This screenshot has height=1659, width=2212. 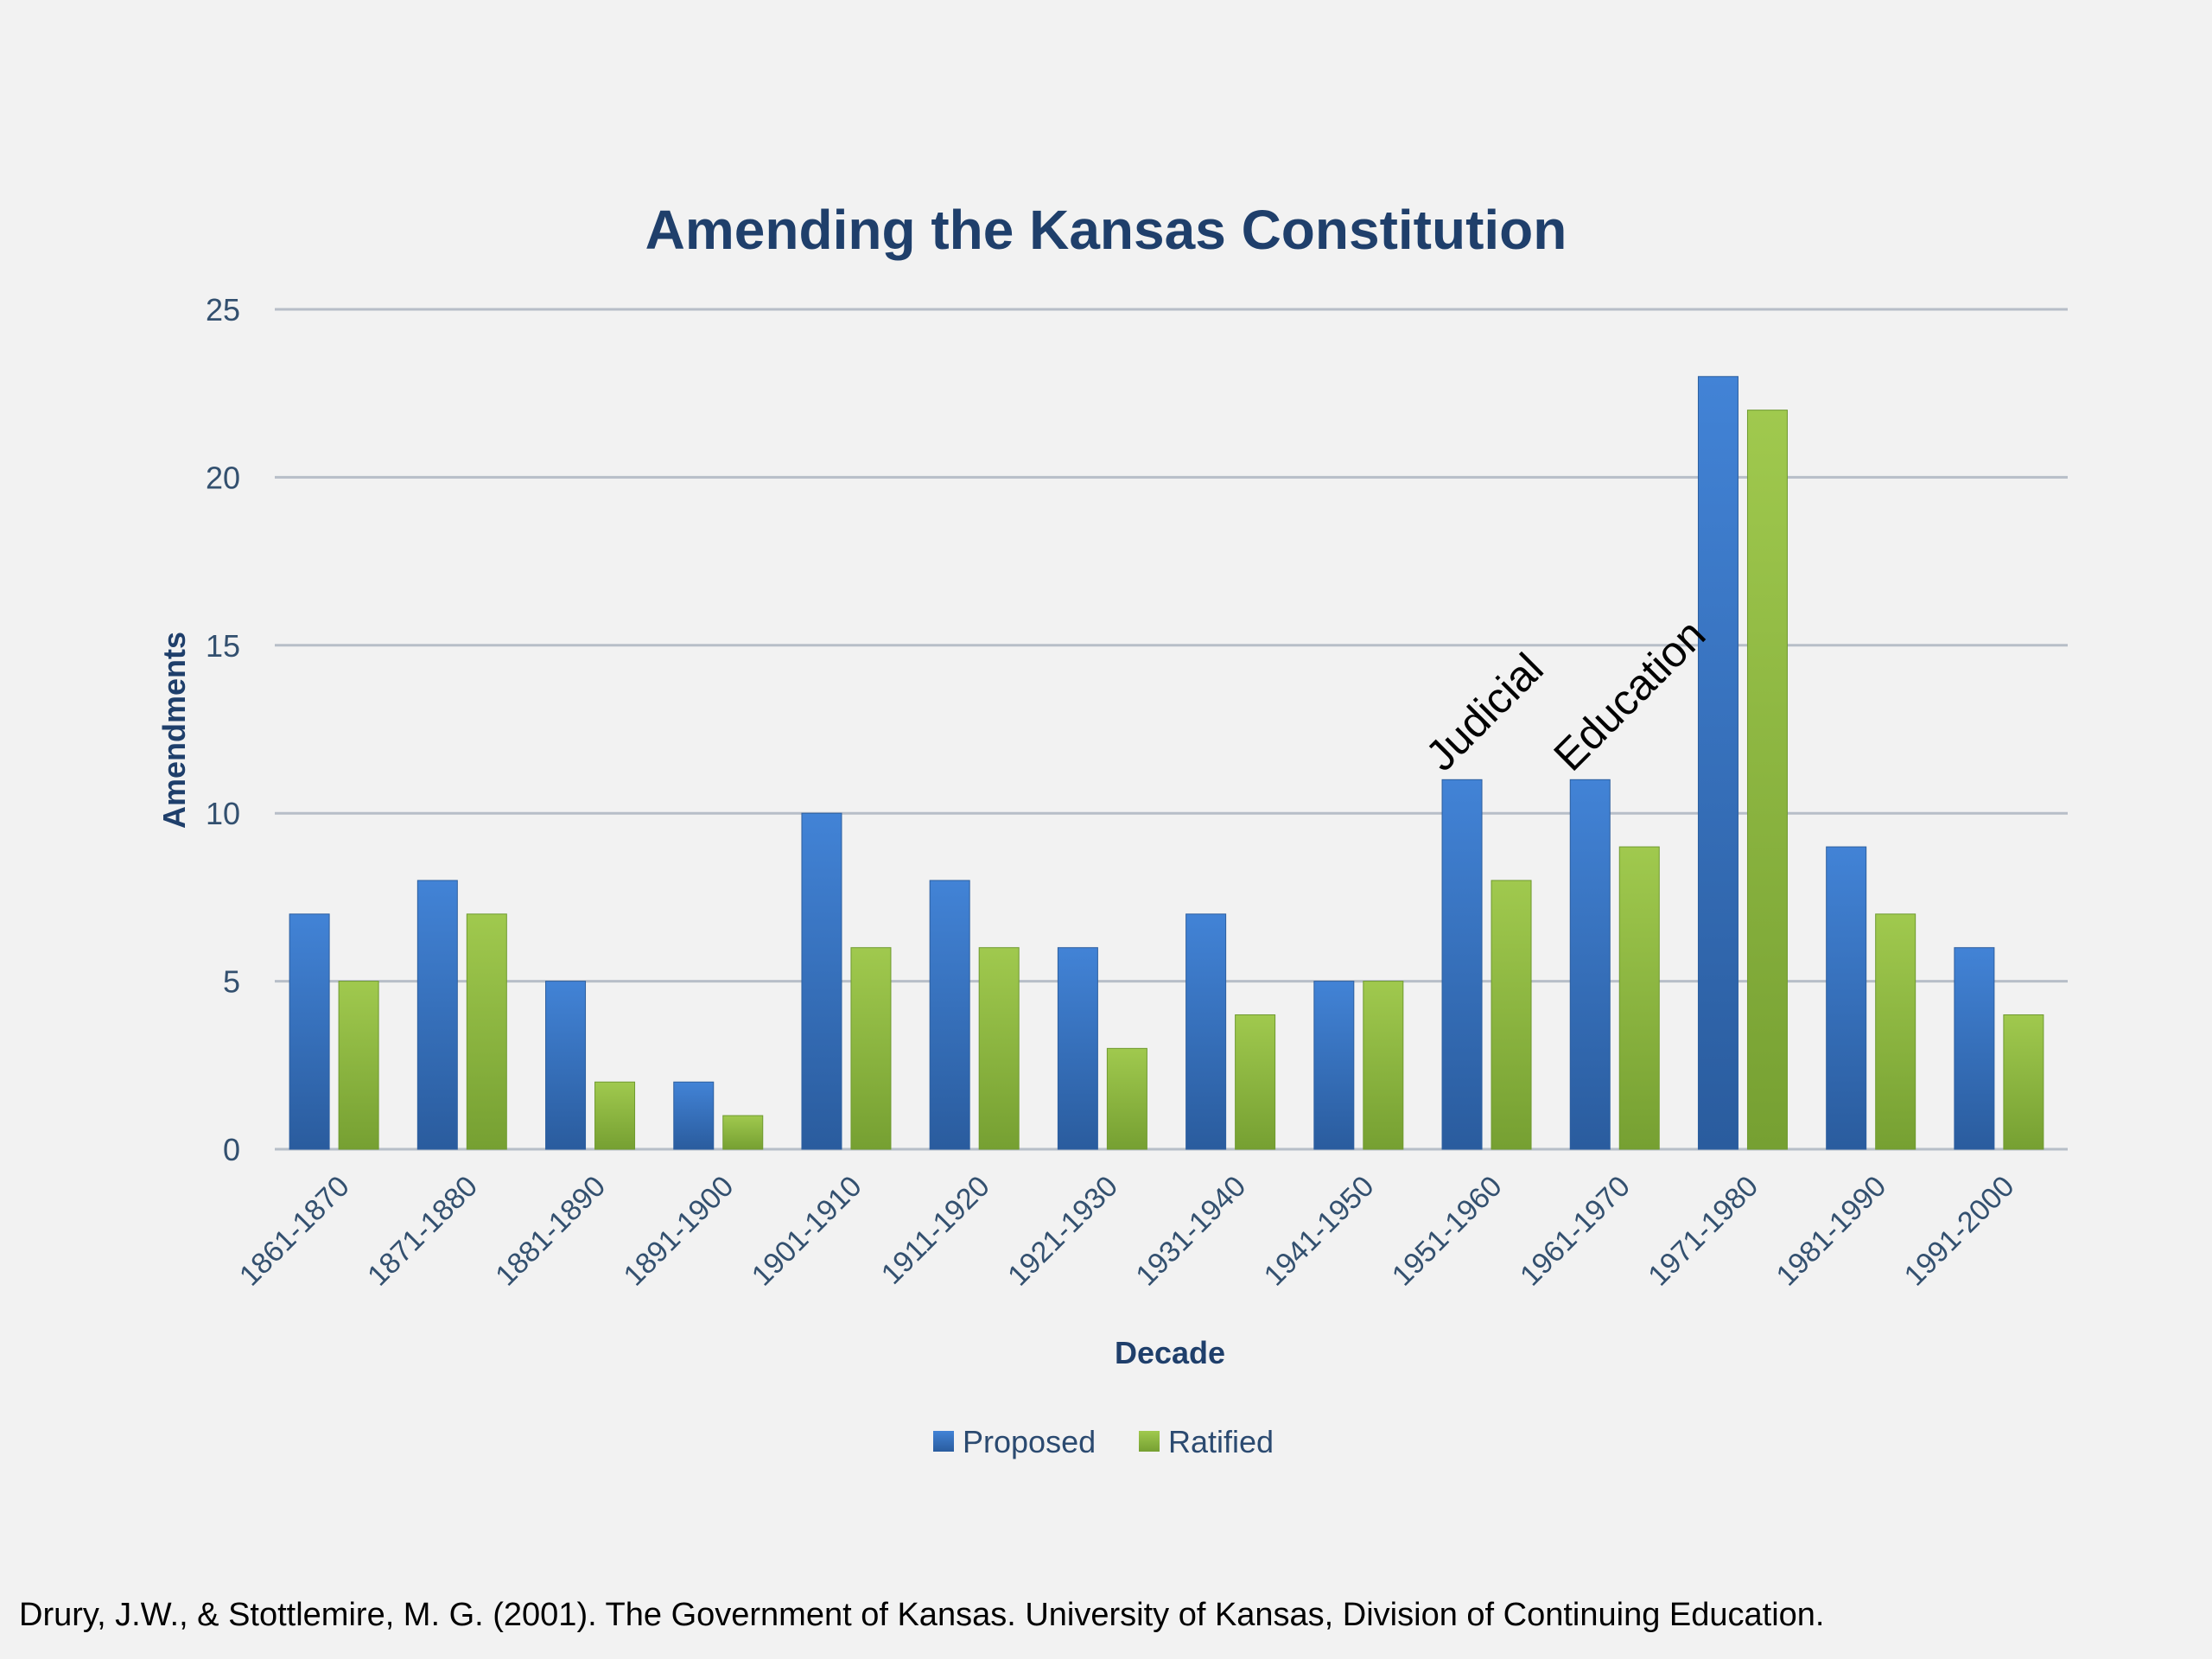 What do you see at coordinates (223, 813) in the screenshot?
I see `y-tick-label: 10` at bounding box center [223, 813].